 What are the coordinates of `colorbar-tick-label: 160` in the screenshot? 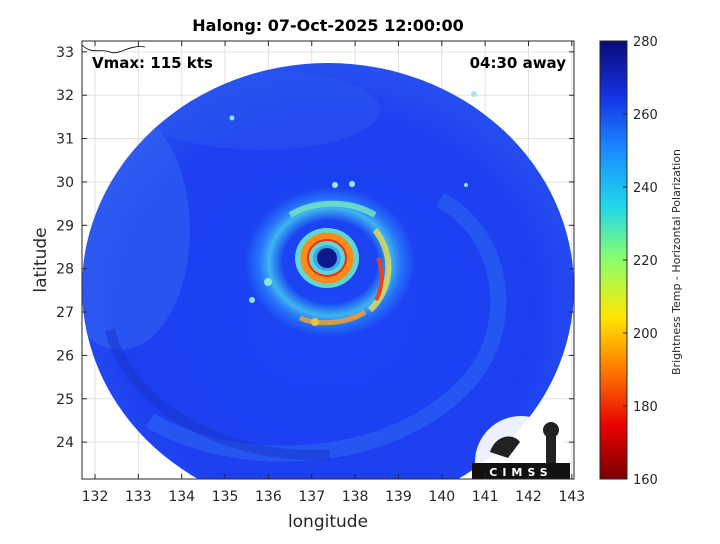 It's located at (645, 480).